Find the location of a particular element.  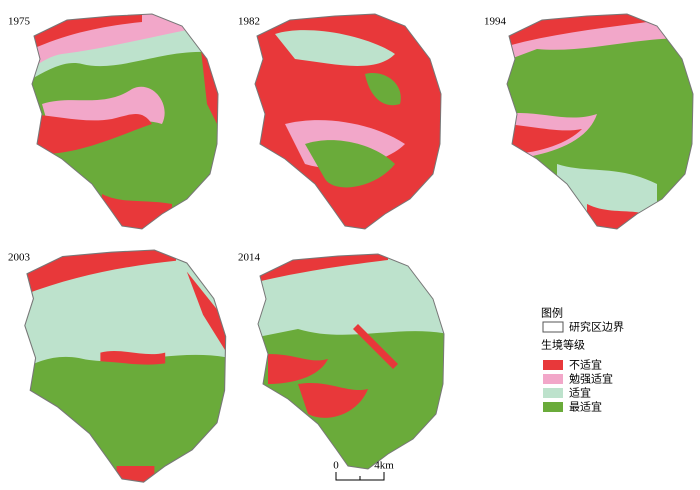

legend-label: 适宜 is located at coordinates (580, 393).